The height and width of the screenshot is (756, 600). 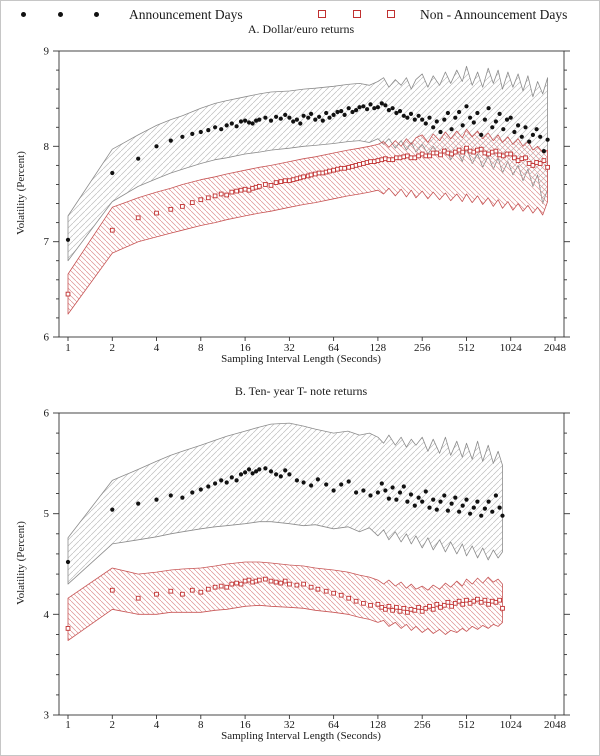 What do you see at coordinates (47, 147) in the screenshot?
I see `y-tick-label: 8` at bounding box center [47, 147].